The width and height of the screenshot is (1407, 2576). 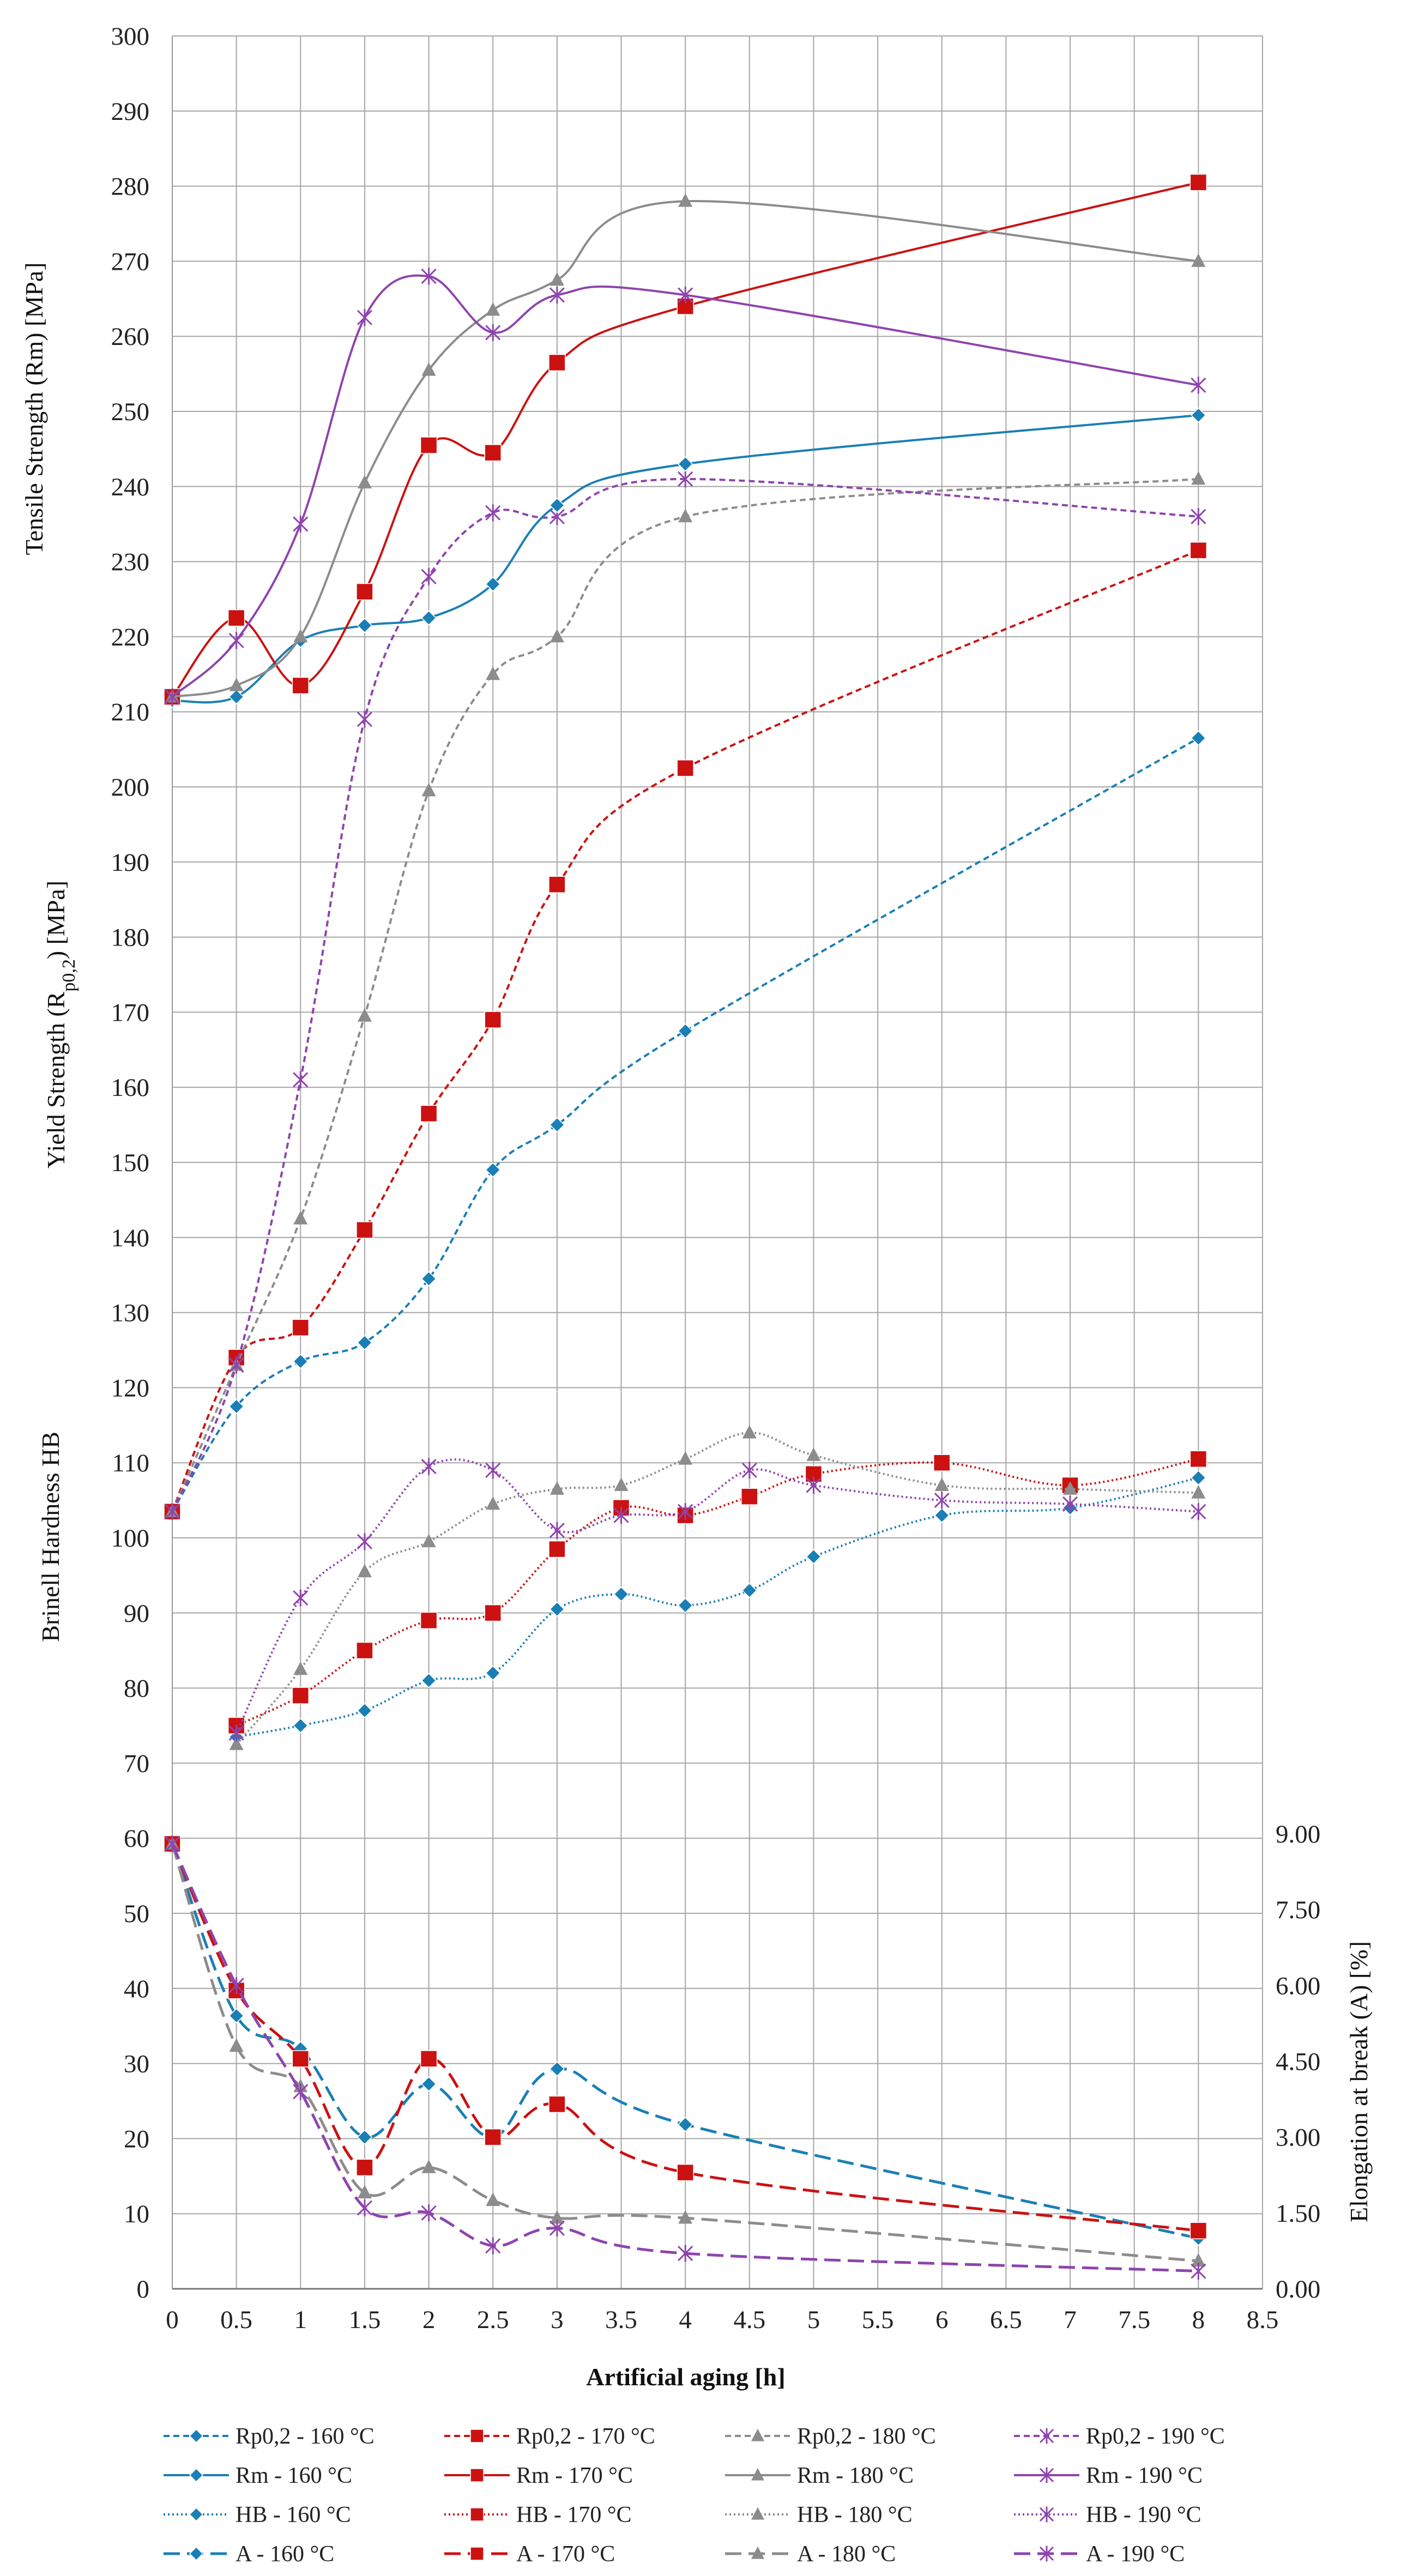 What do you see at coordinates (529, 2554) in the screenshot?
I see `legend-entry-a-170: A - 170 °C` at bounding box center [529, 2554].